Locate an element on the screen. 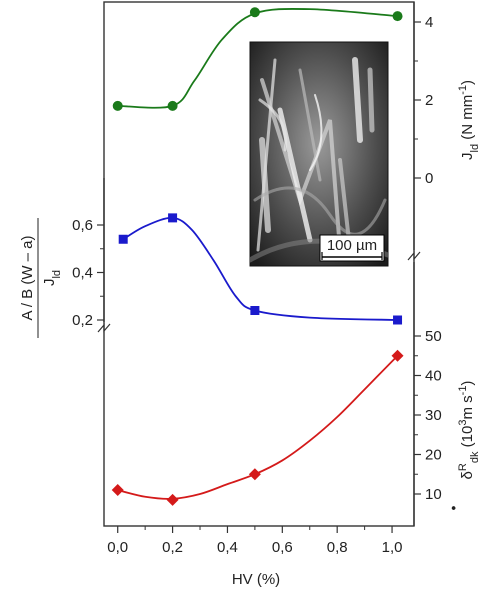 This screenshot has width=501, height=600. strain_rate-tick-label: 20 is located at coordinates (433, 455).